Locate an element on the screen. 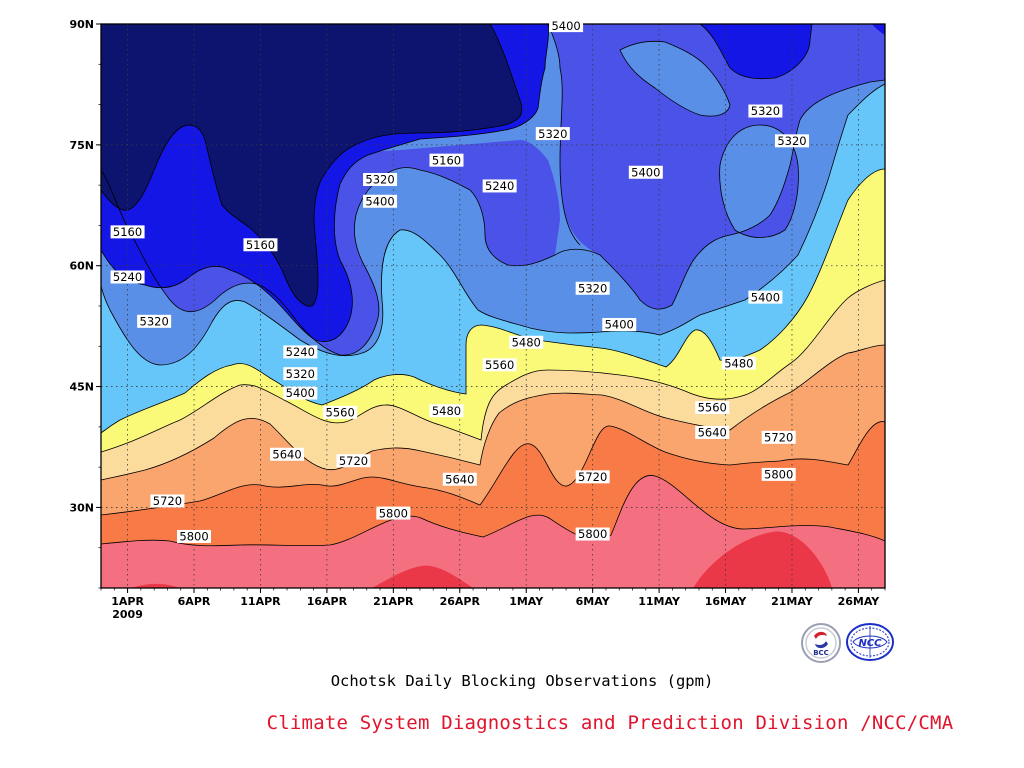 The width and height of the screenshot is (1024, 768). y-tick-label: 30N is located at coordinates (81, 507).